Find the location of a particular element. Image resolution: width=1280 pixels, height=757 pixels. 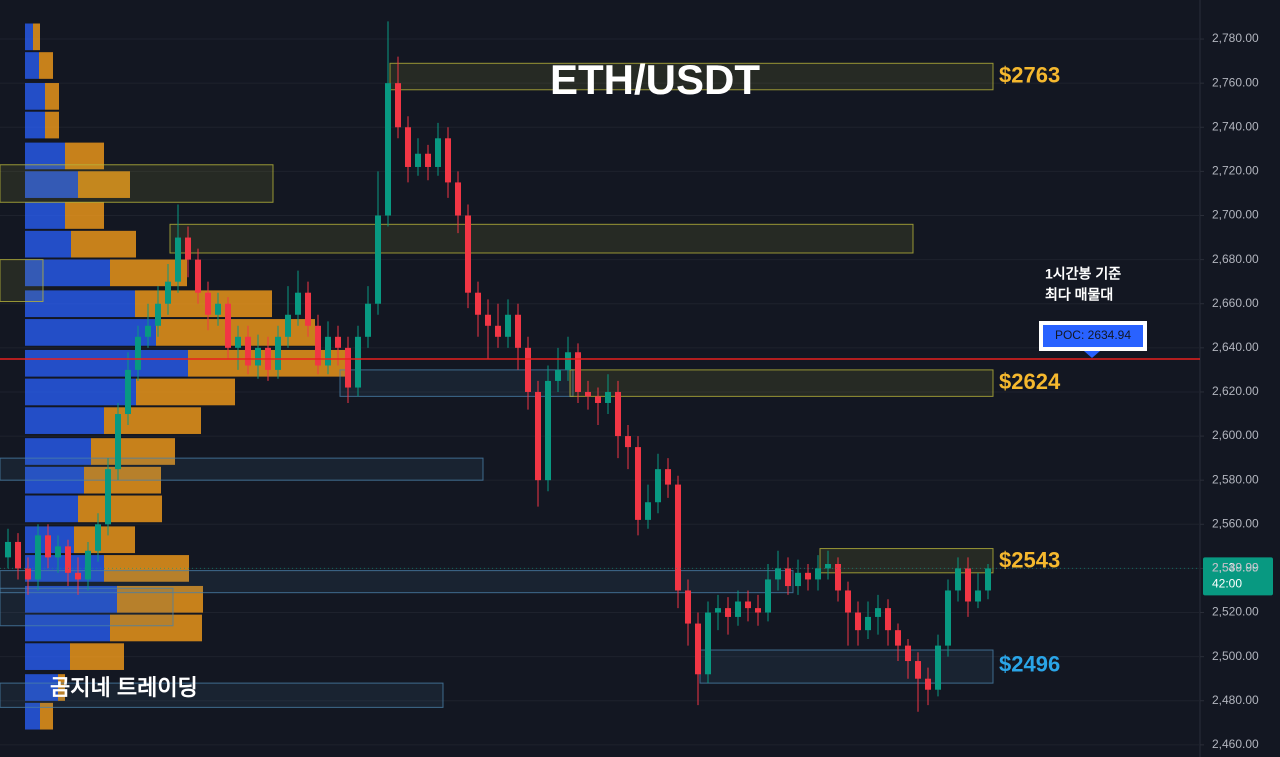

y-tick-label: 2,760.00 is located at coordinates (1235, 82).